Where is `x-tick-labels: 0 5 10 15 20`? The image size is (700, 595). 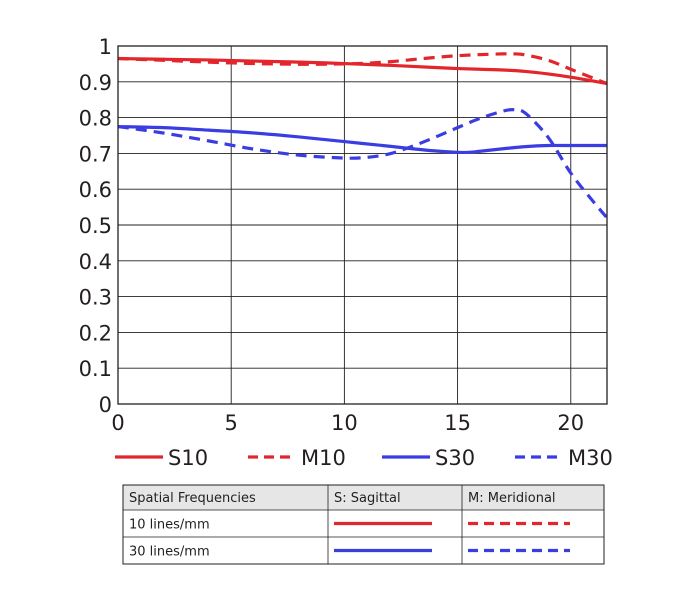
x-tick-labels: 0 5 10 15 20 is located at coordinates (347, 423).